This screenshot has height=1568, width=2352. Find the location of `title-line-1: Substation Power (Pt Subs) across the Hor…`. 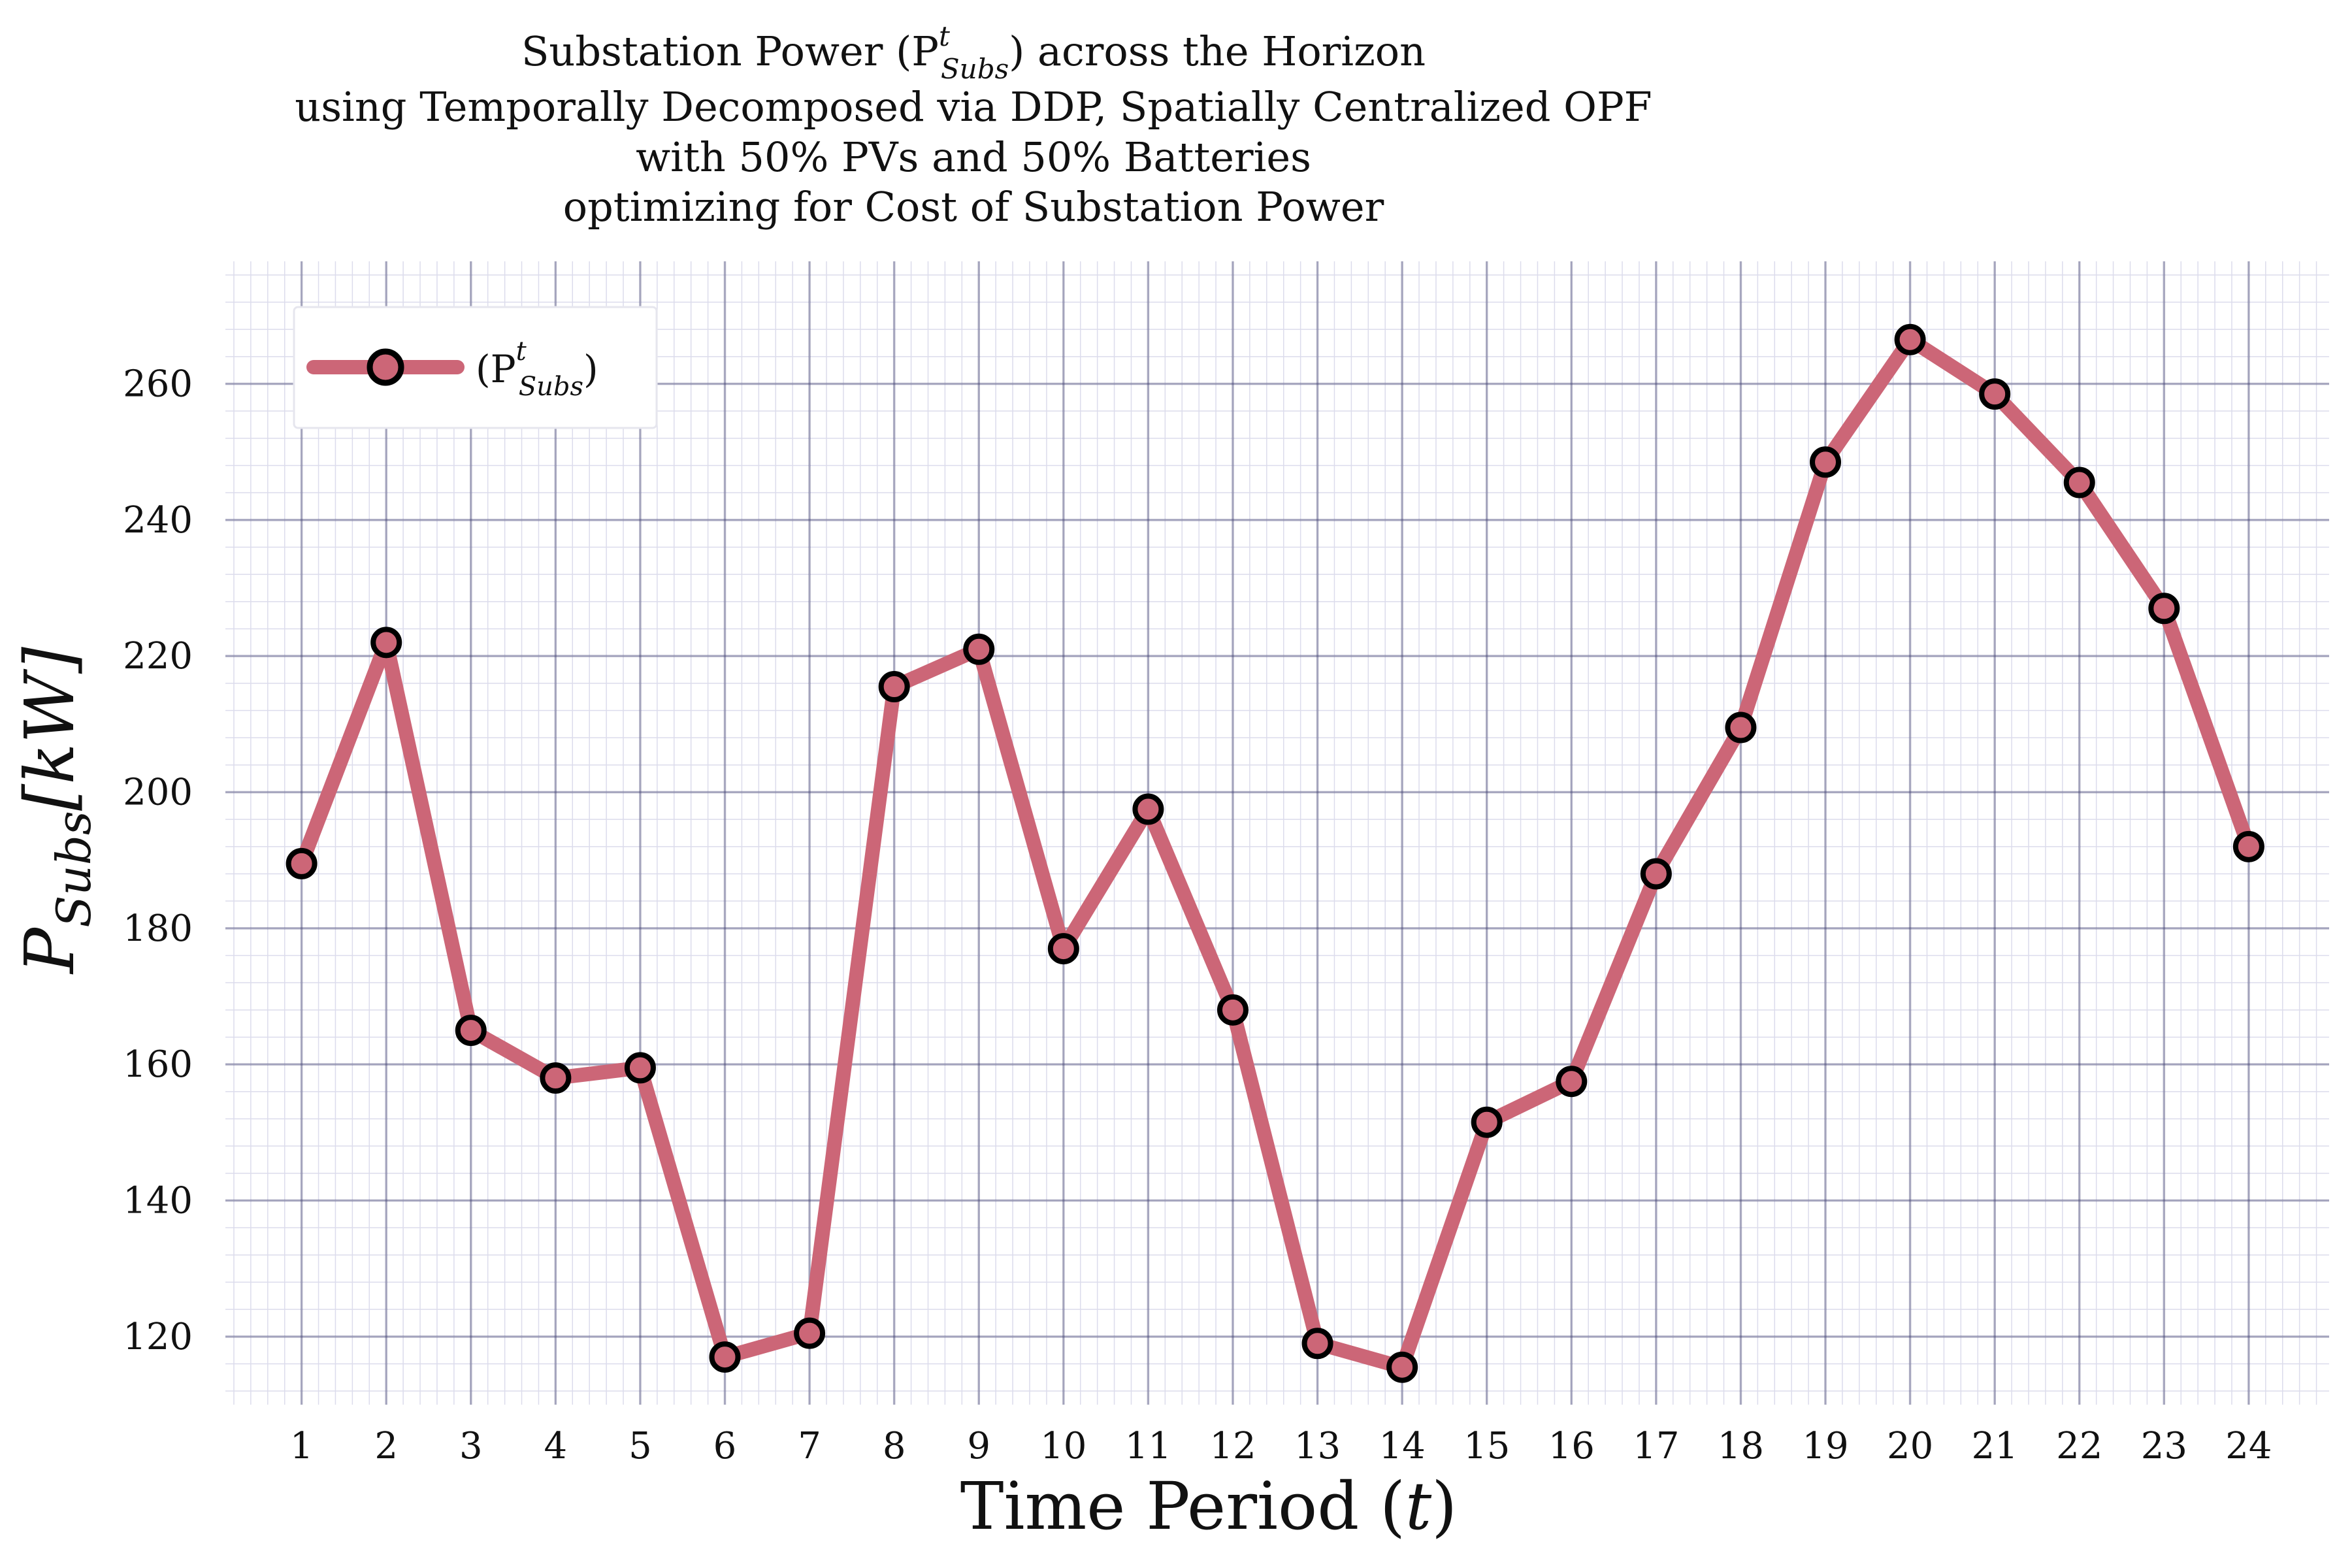

title-line-1: Substation Power (Pt Subs) across the Hor… is located at coordinates (973, 52).